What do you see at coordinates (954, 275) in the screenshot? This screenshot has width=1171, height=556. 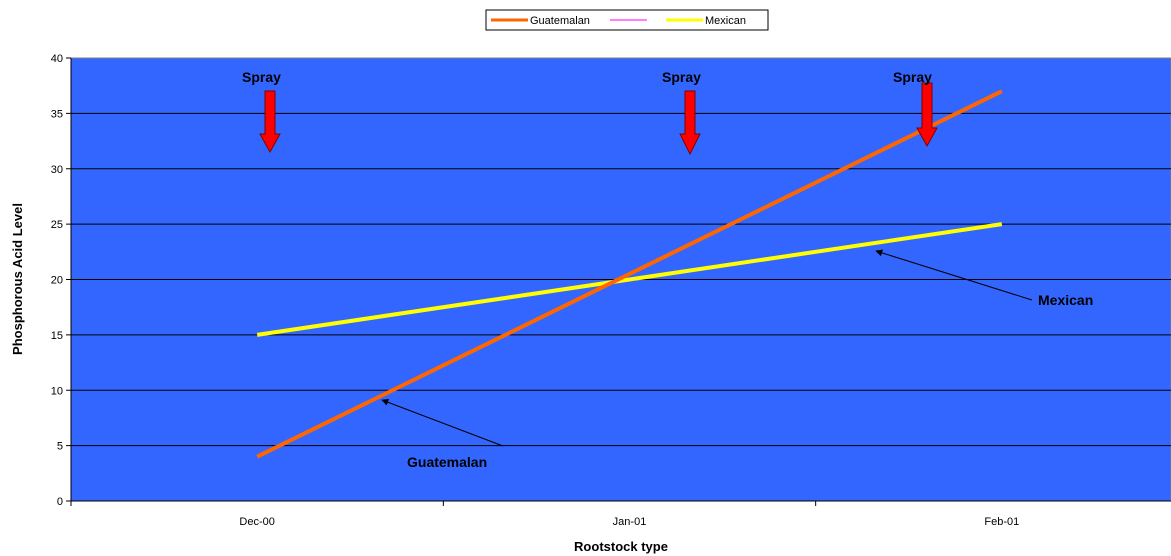 I see `annotation-mexican-arrow` at bounding box center [954, 275].